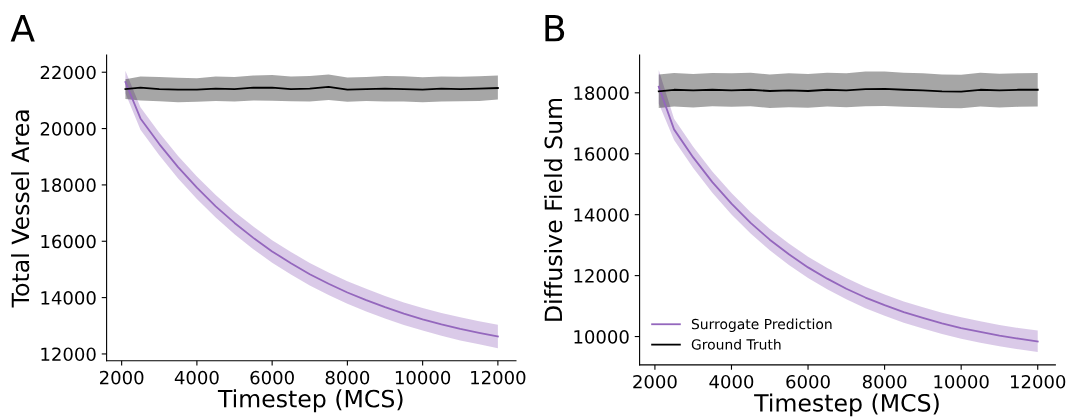 The width and height of the screenshot is (1066, 417). Describe the element at coordinates (553, 209) in the screenshot. I see `y-axis-title: Diffusive Field Sum` at that location.